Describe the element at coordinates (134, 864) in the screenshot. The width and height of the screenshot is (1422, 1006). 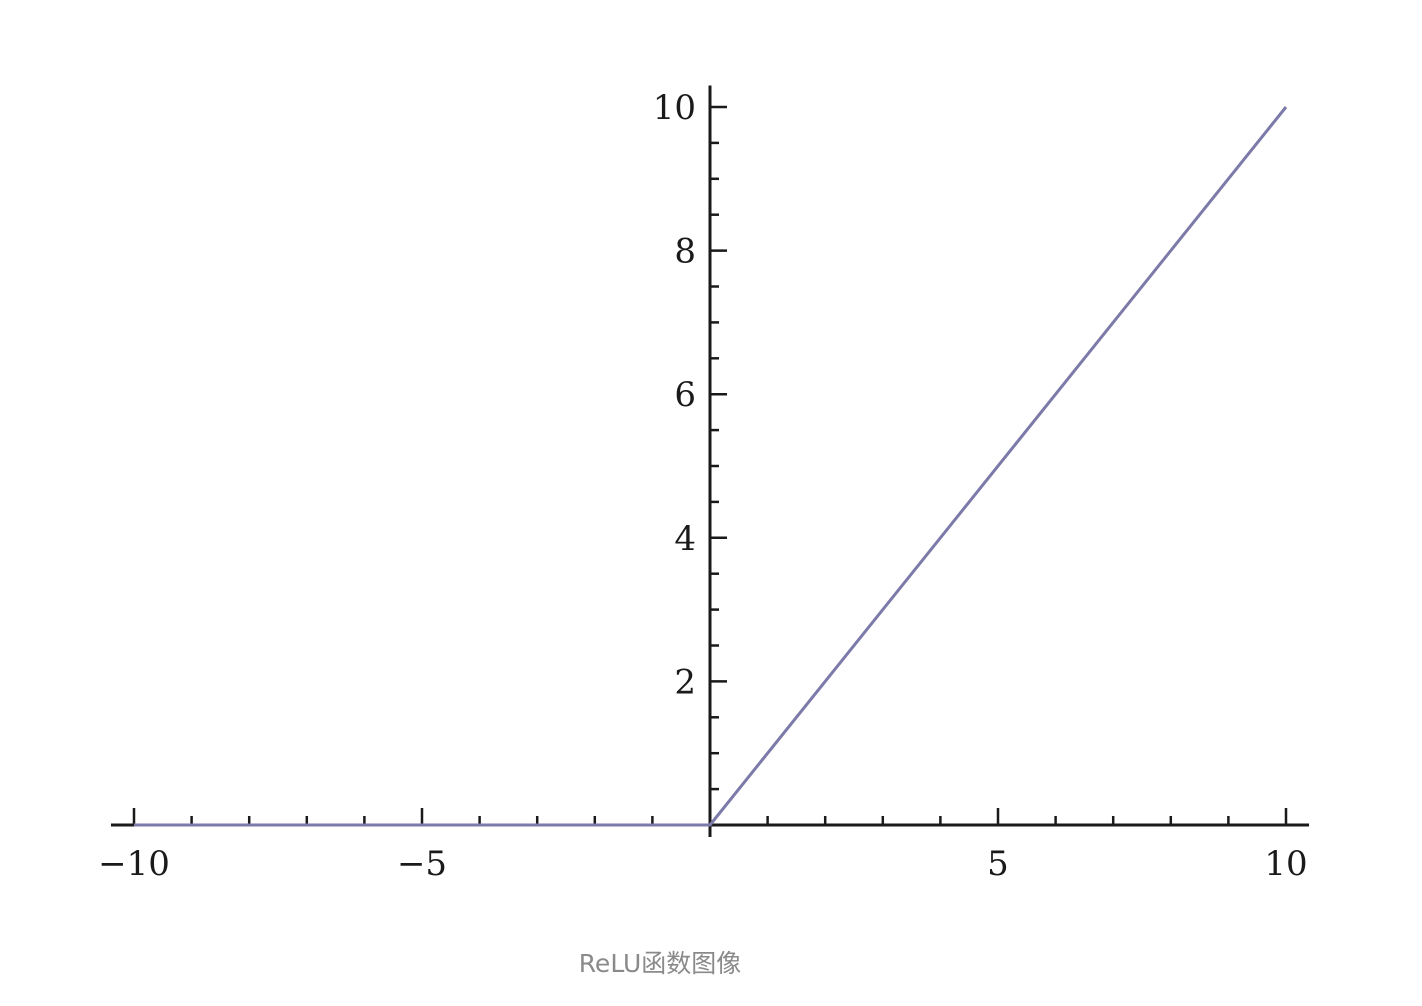
I see `x-tick-label: −10` at that location.